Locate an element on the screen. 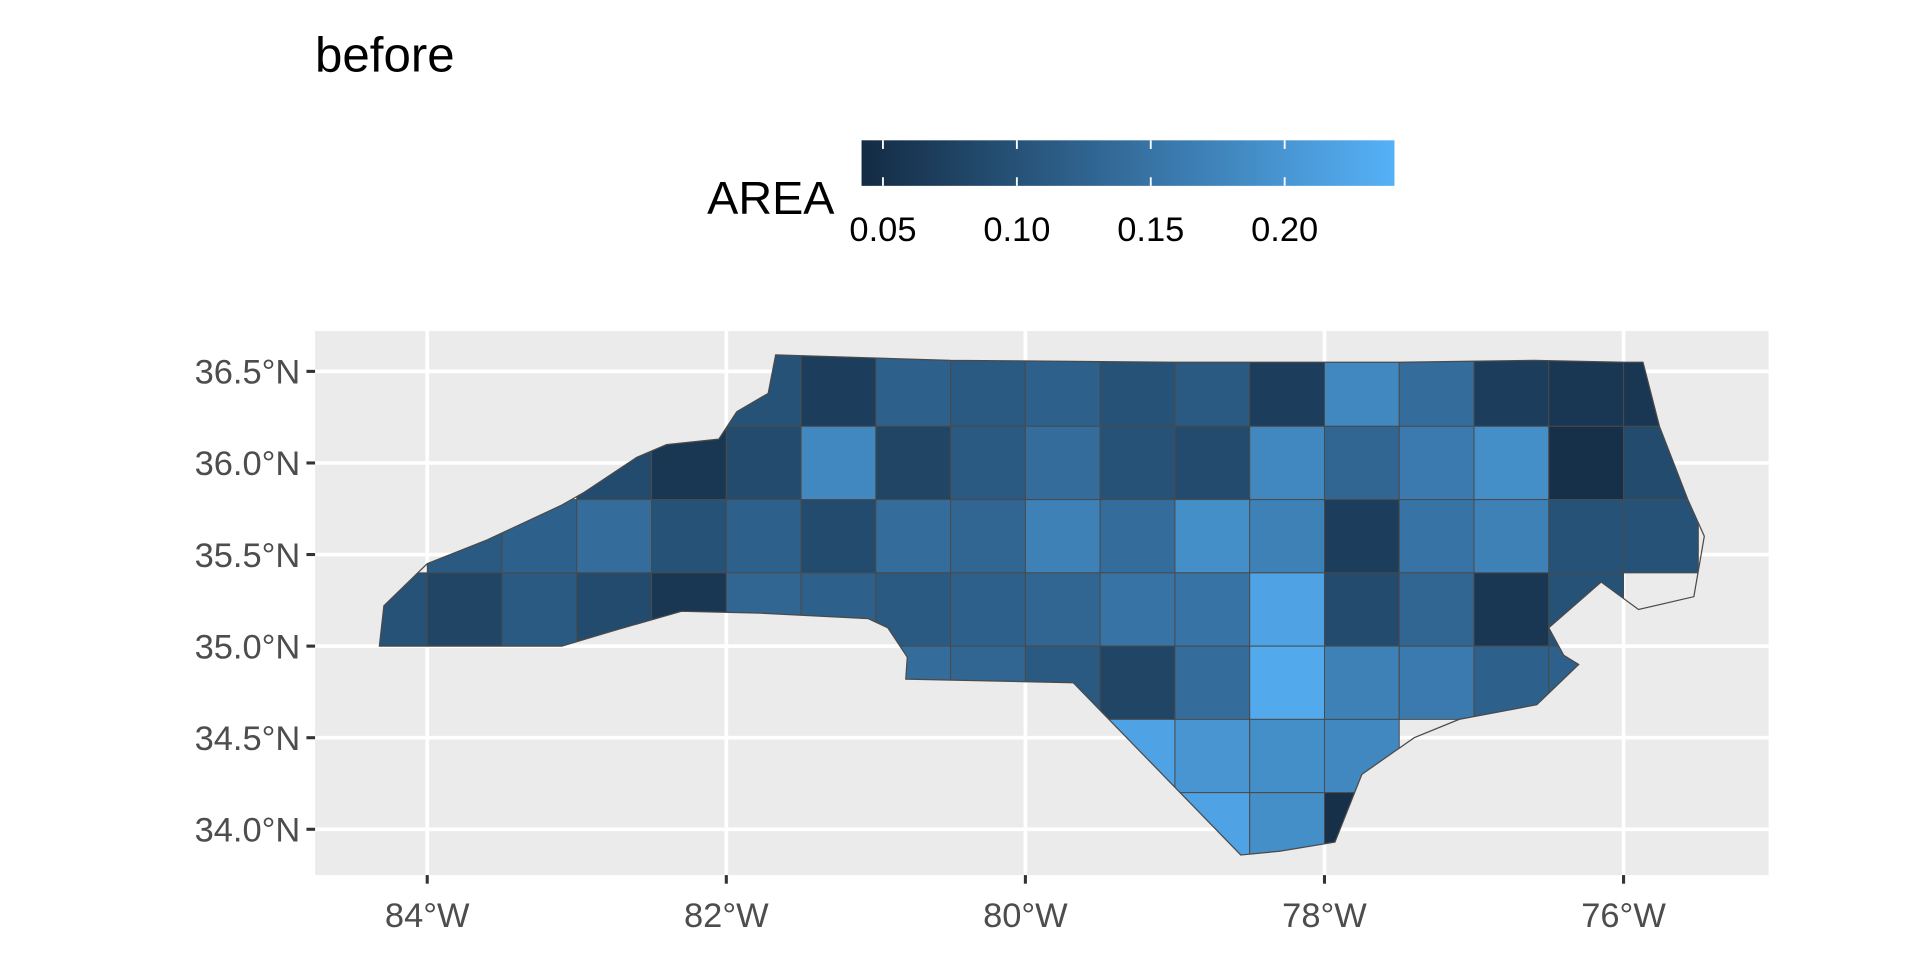 The width and height of the screenshot is (1920, 960). colorbar is located at coordinates (1128, 163).